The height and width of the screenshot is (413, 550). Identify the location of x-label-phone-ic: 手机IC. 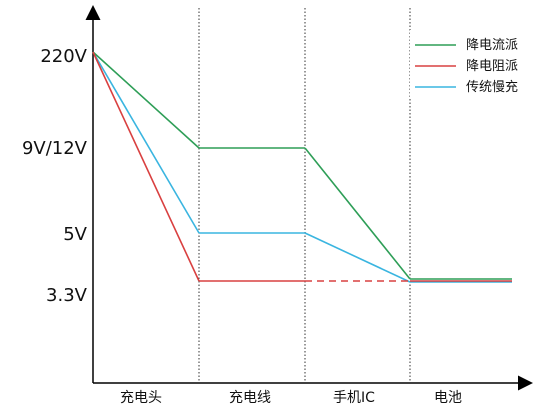
(354, 398).